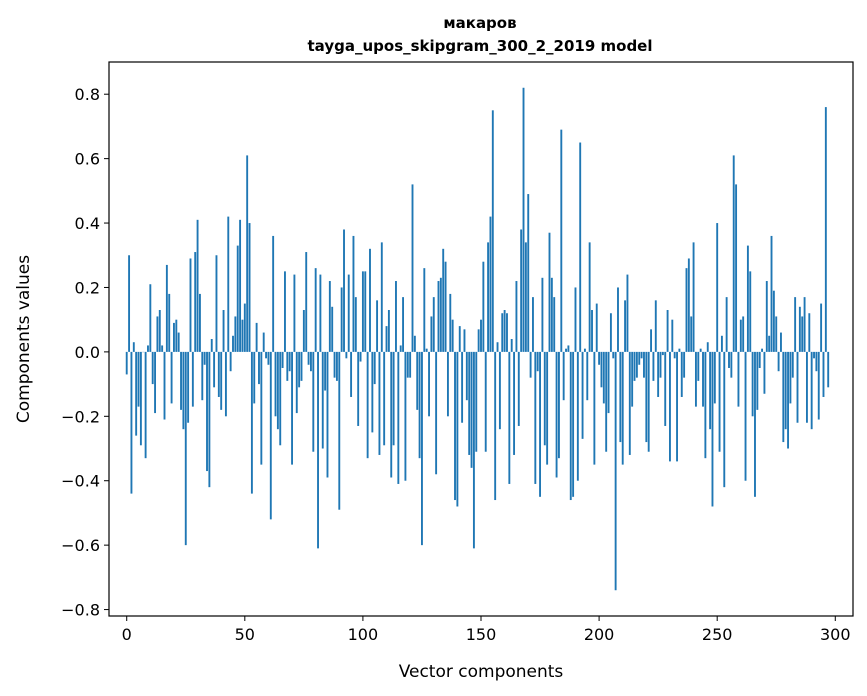 The image size is (867, 696). Describe the element at coordinates (80, 545) in the screenshot. I see `y-tick-label: −0.6` at that location.